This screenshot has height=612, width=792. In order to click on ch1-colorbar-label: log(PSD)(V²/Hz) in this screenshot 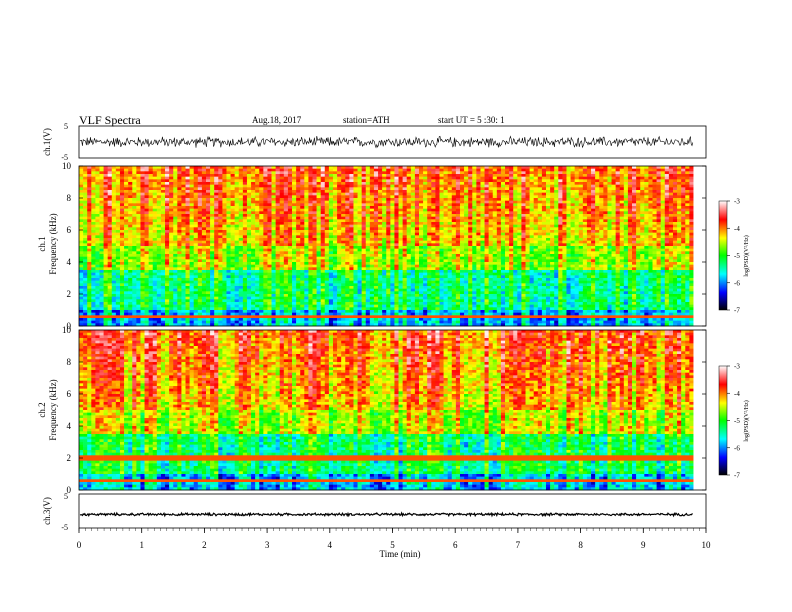, I will do `click(746, 255)`.